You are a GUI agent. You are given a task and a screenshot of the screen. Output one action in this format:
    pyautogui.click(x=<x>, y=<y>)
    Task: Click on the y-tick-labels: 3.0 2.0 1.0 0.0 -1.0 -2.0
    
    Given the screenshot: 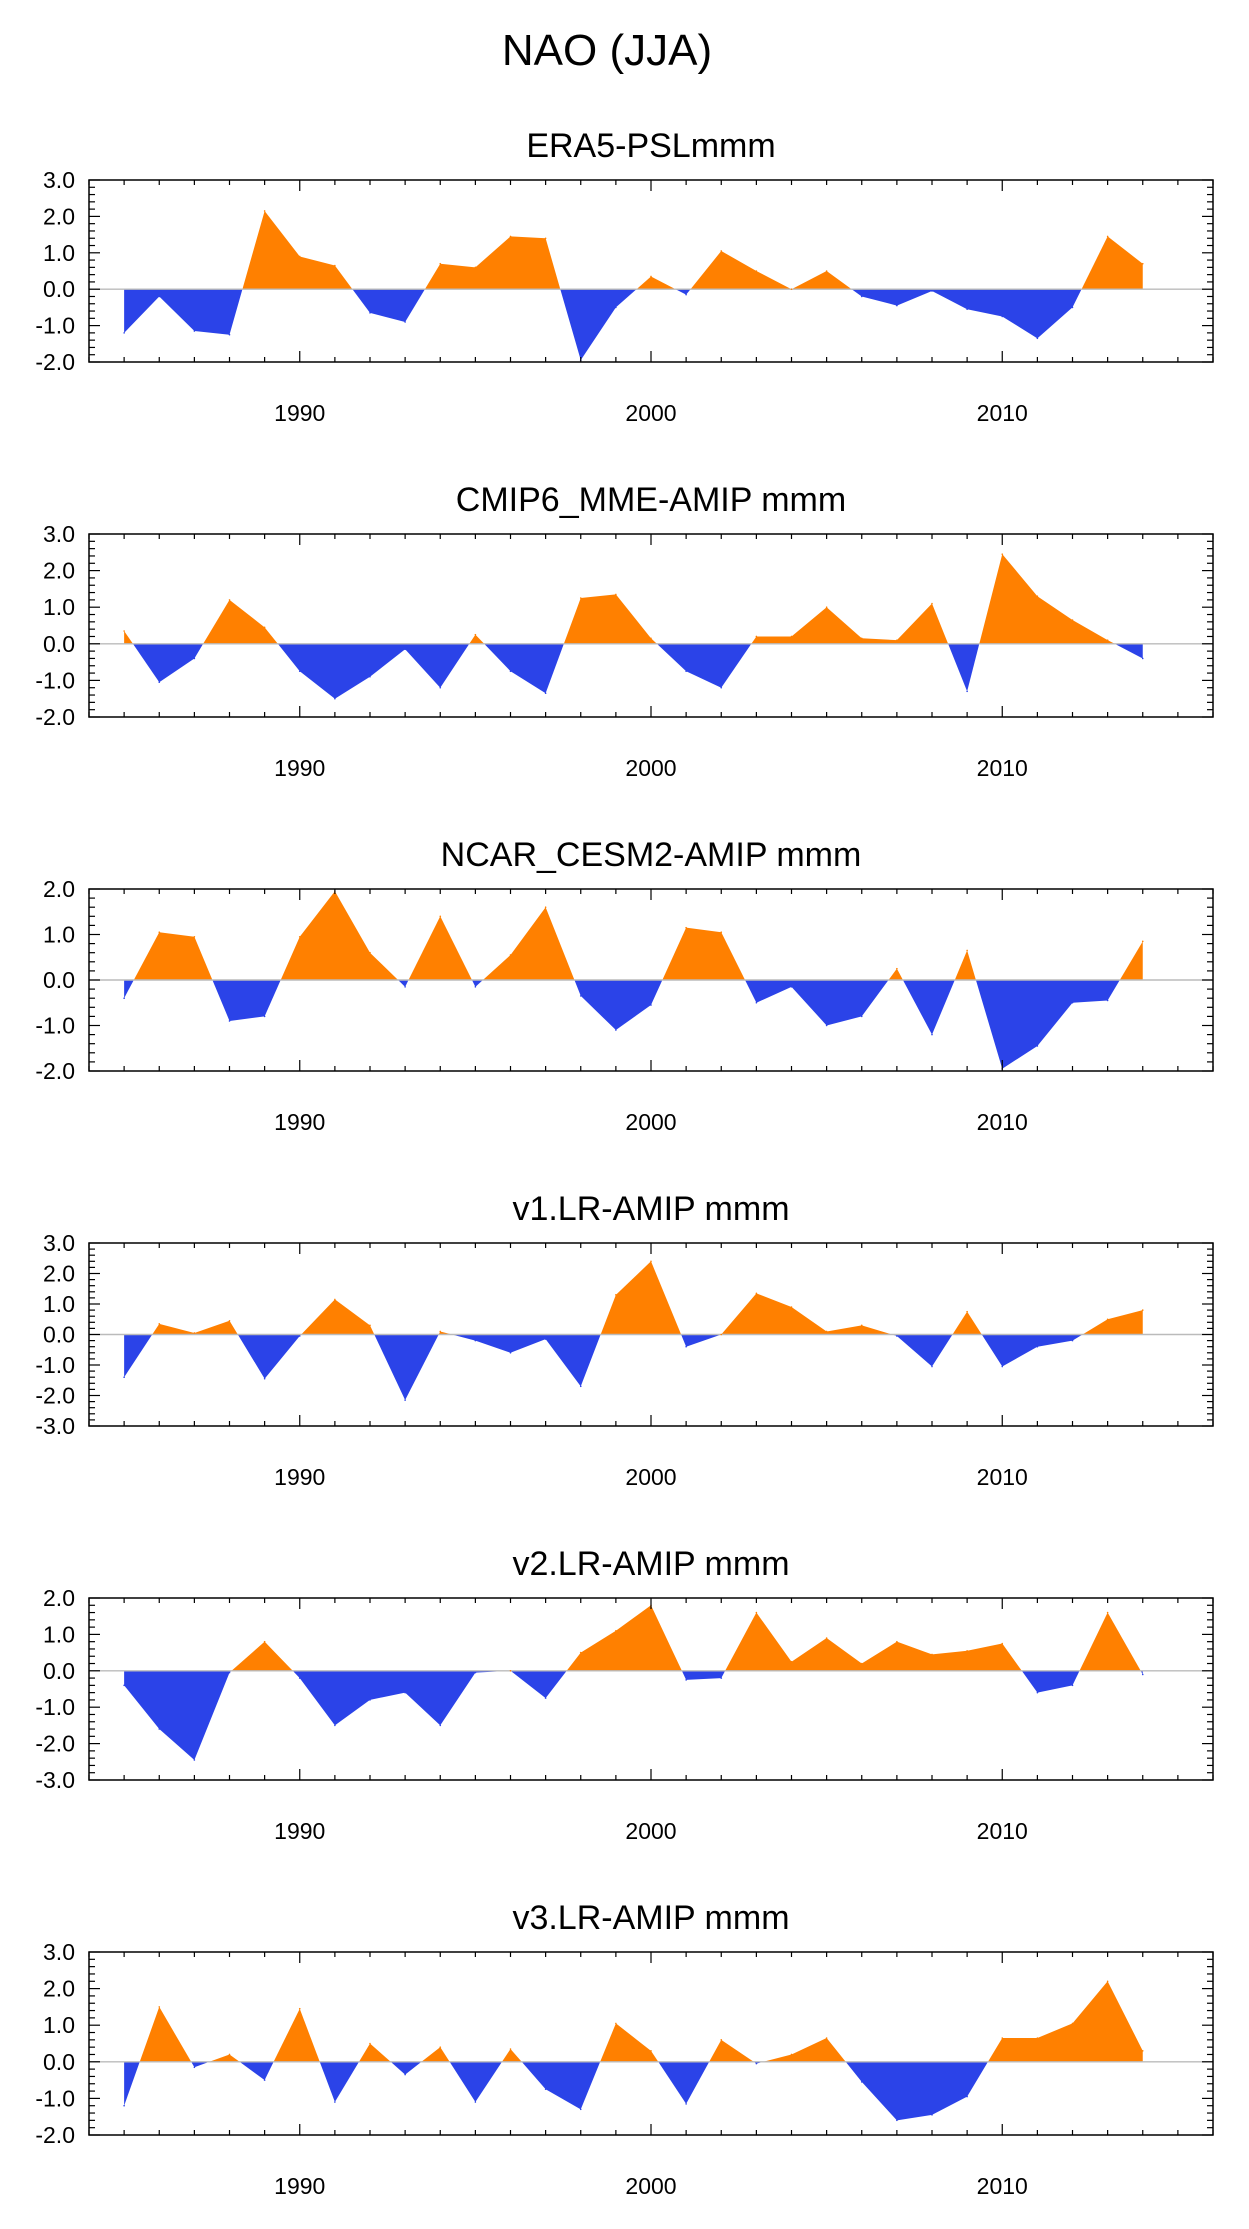 What is the action you would take?
    pyautogui.click(x=55, y=625)
    